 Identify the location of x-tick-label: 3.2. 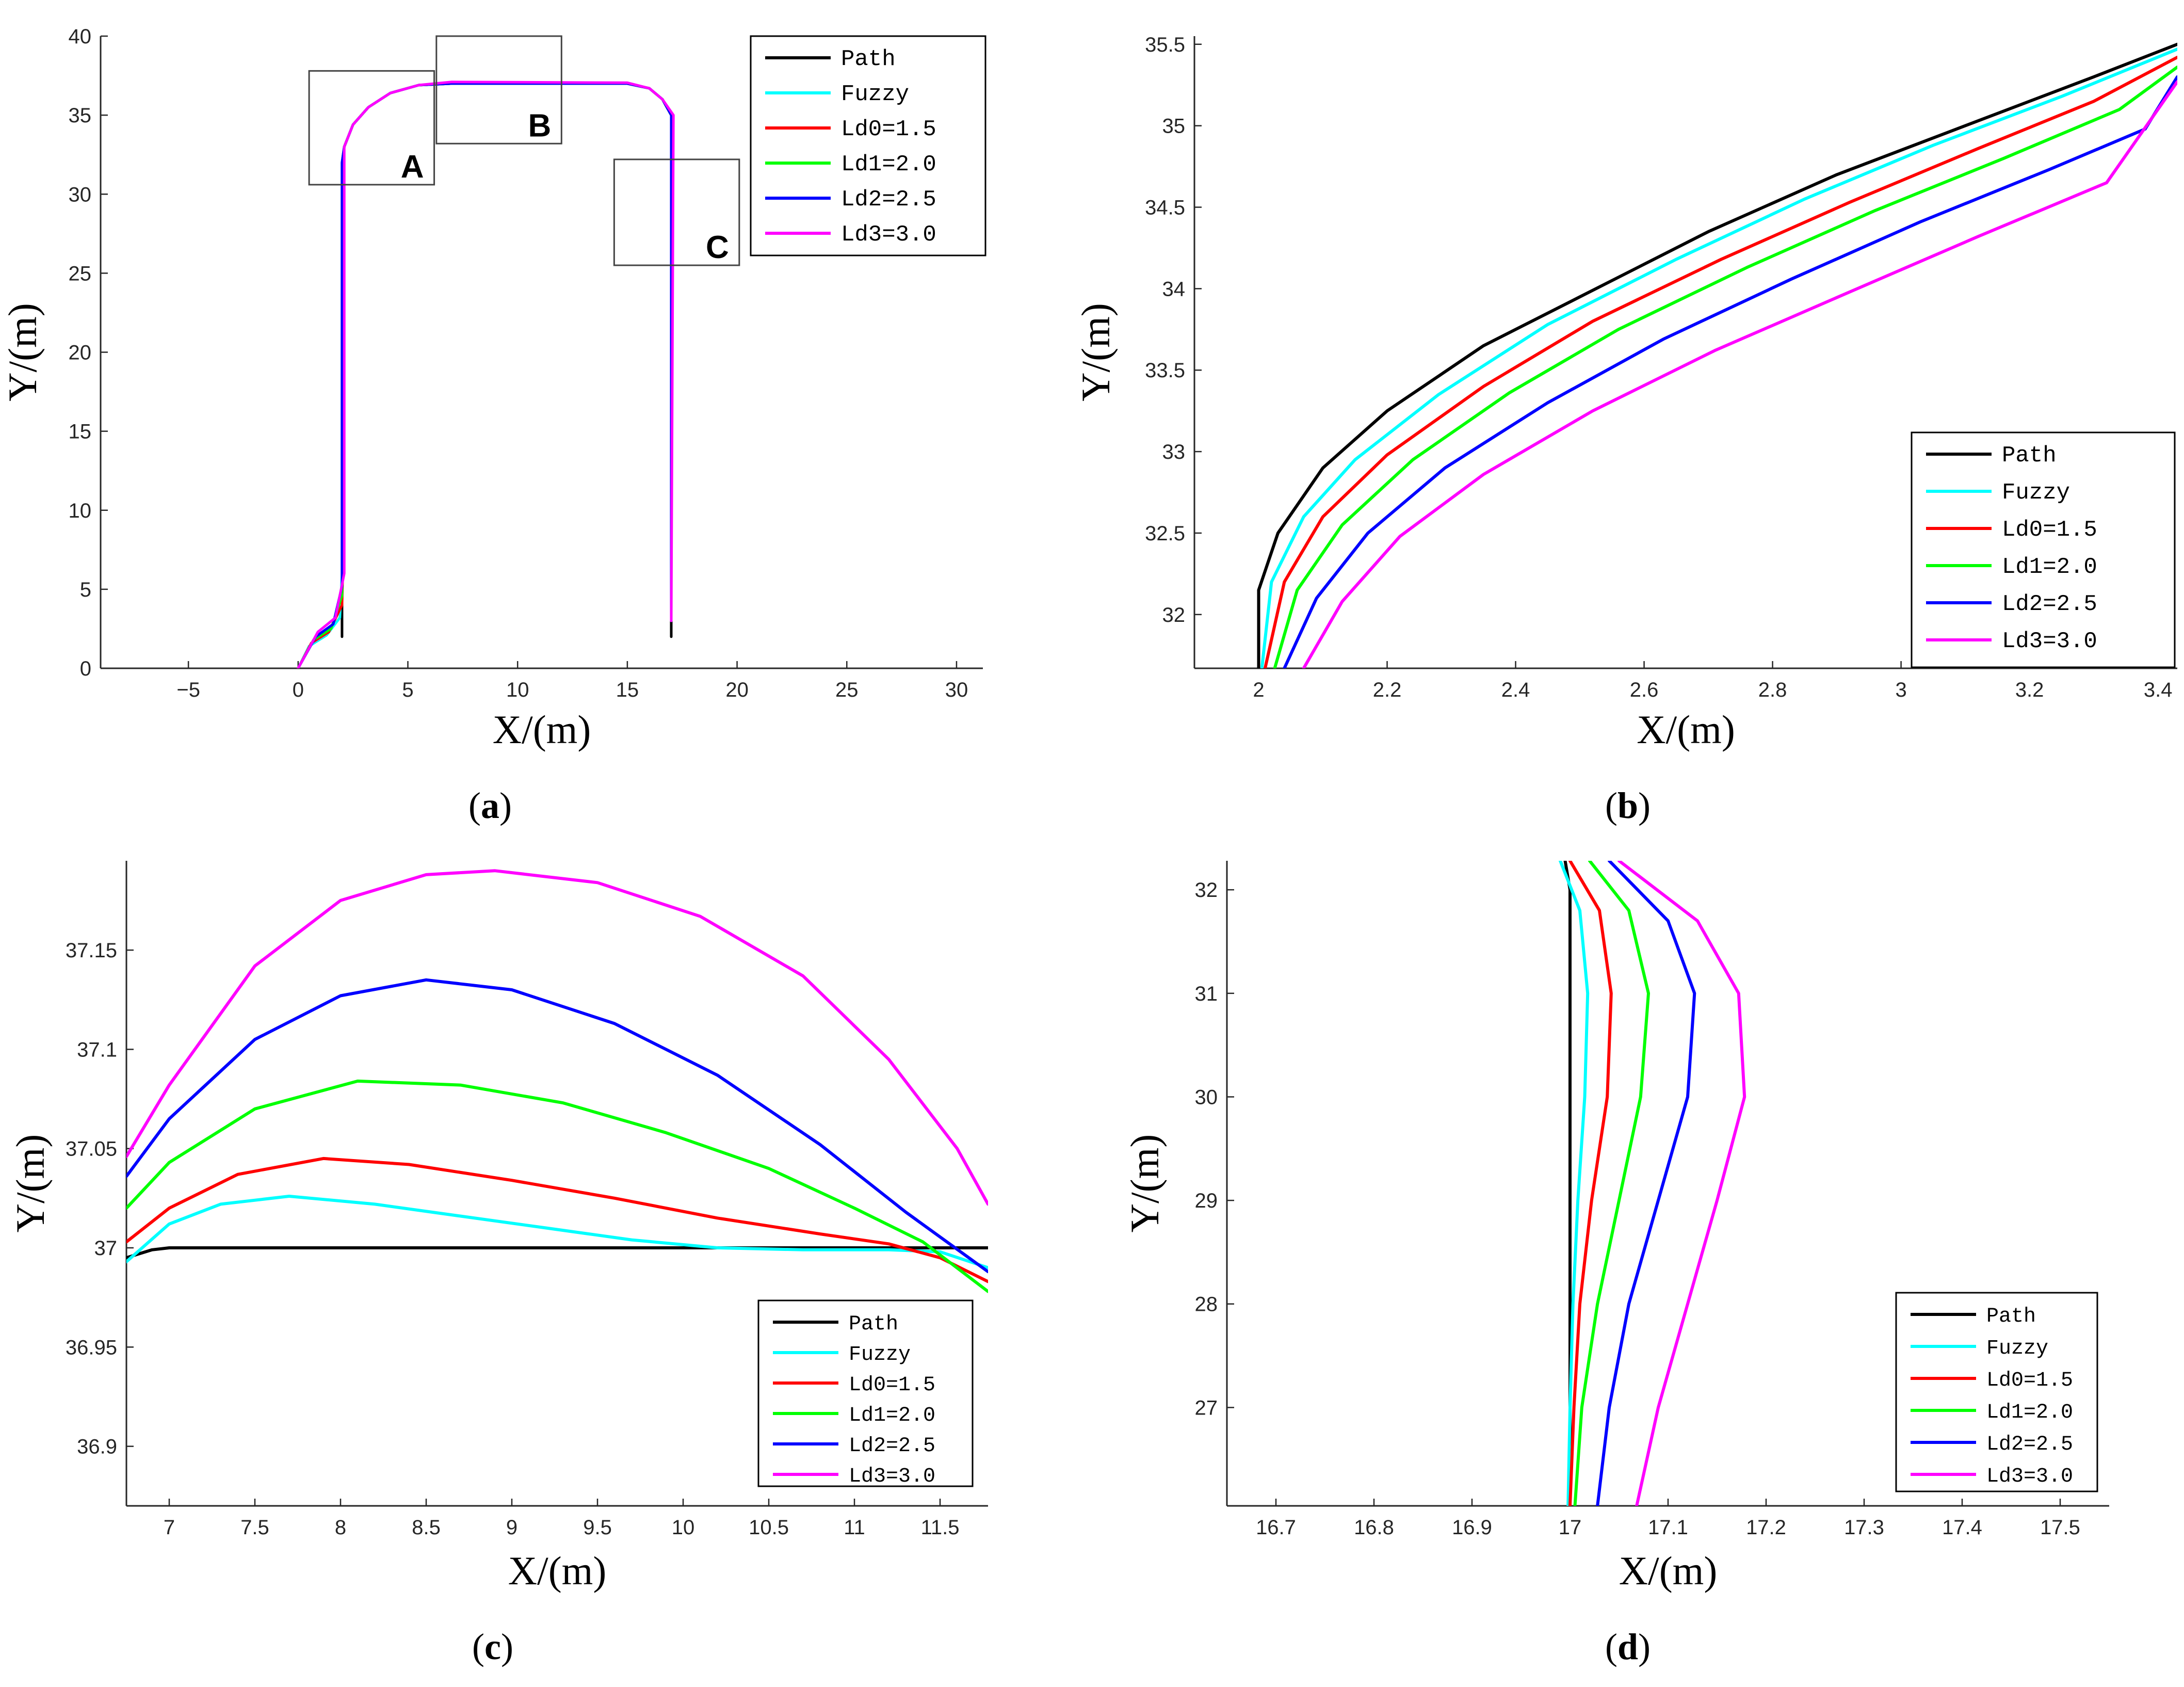
(2030, 690).